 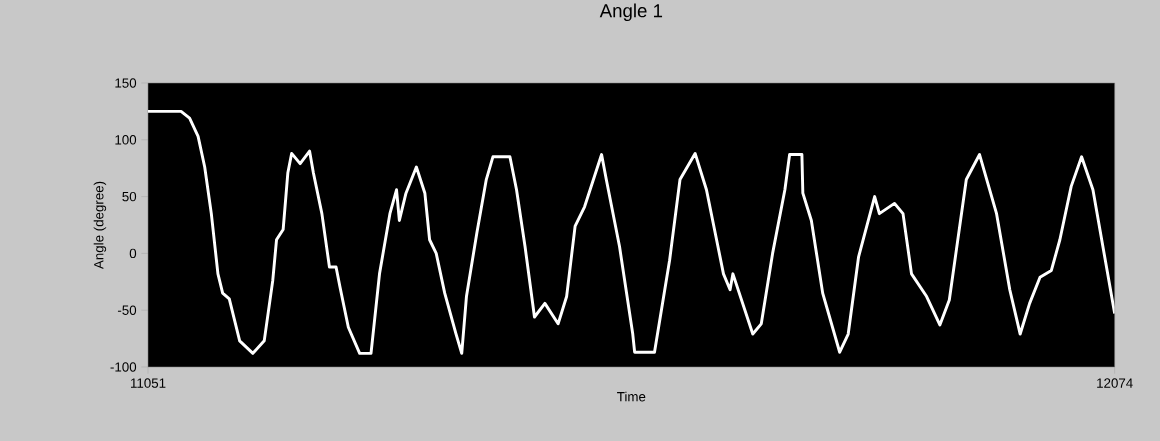 I want to click on y-tick-label: 0, so click(x=133, y=253).